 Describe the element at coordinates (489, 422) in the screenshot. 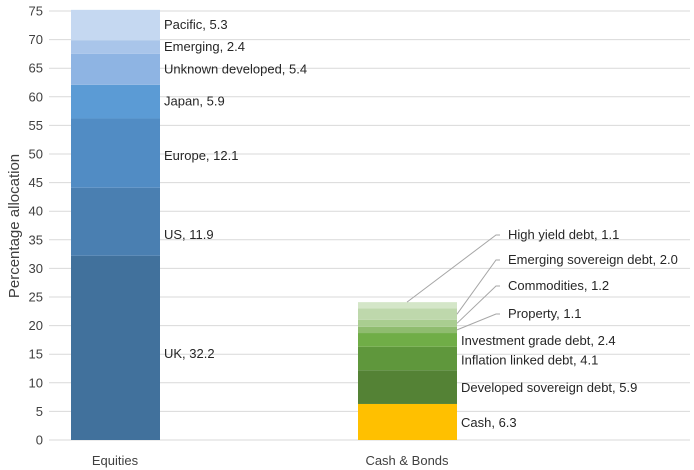

I see `segment-label: Cash, 6.3` at that location.